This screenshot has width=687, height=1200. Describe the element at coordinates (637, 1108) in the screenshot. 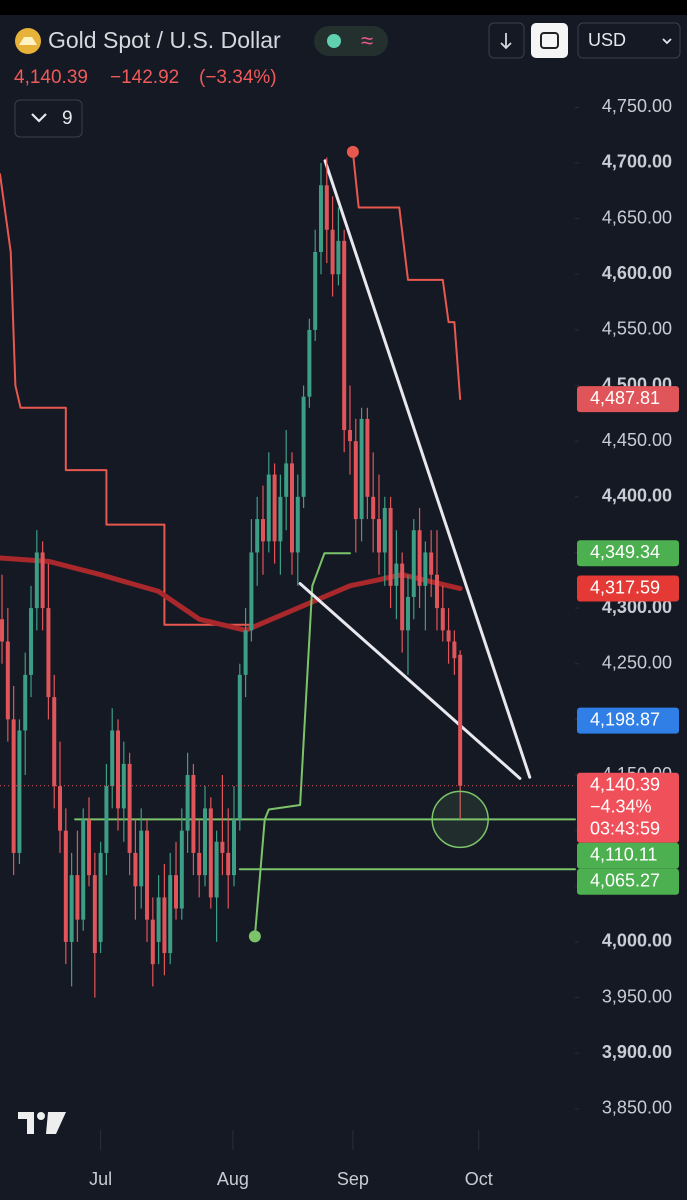

I see `y-tick-label: 3,850.00` at that location.